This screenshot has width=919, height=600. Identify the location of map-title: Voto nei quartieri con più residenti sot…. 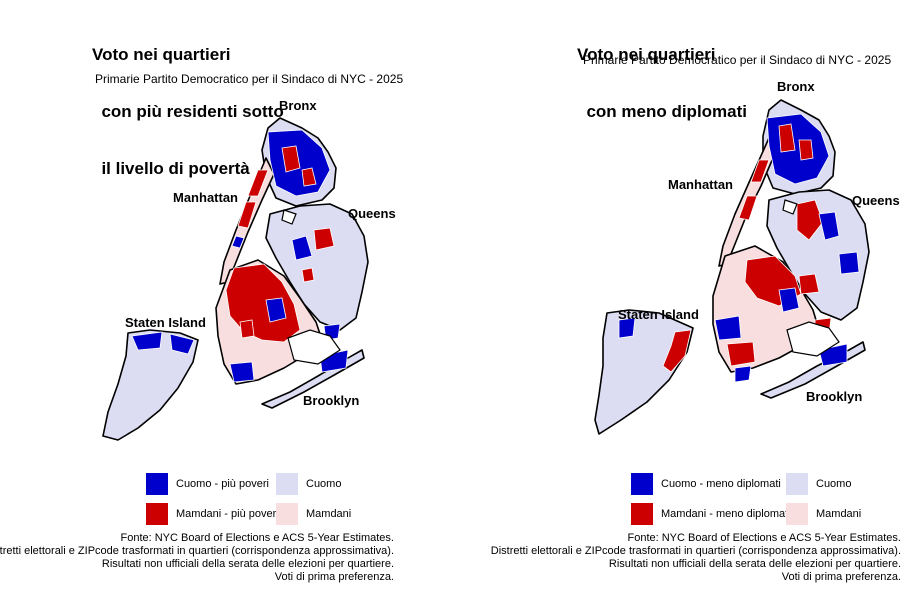
(188, 111).